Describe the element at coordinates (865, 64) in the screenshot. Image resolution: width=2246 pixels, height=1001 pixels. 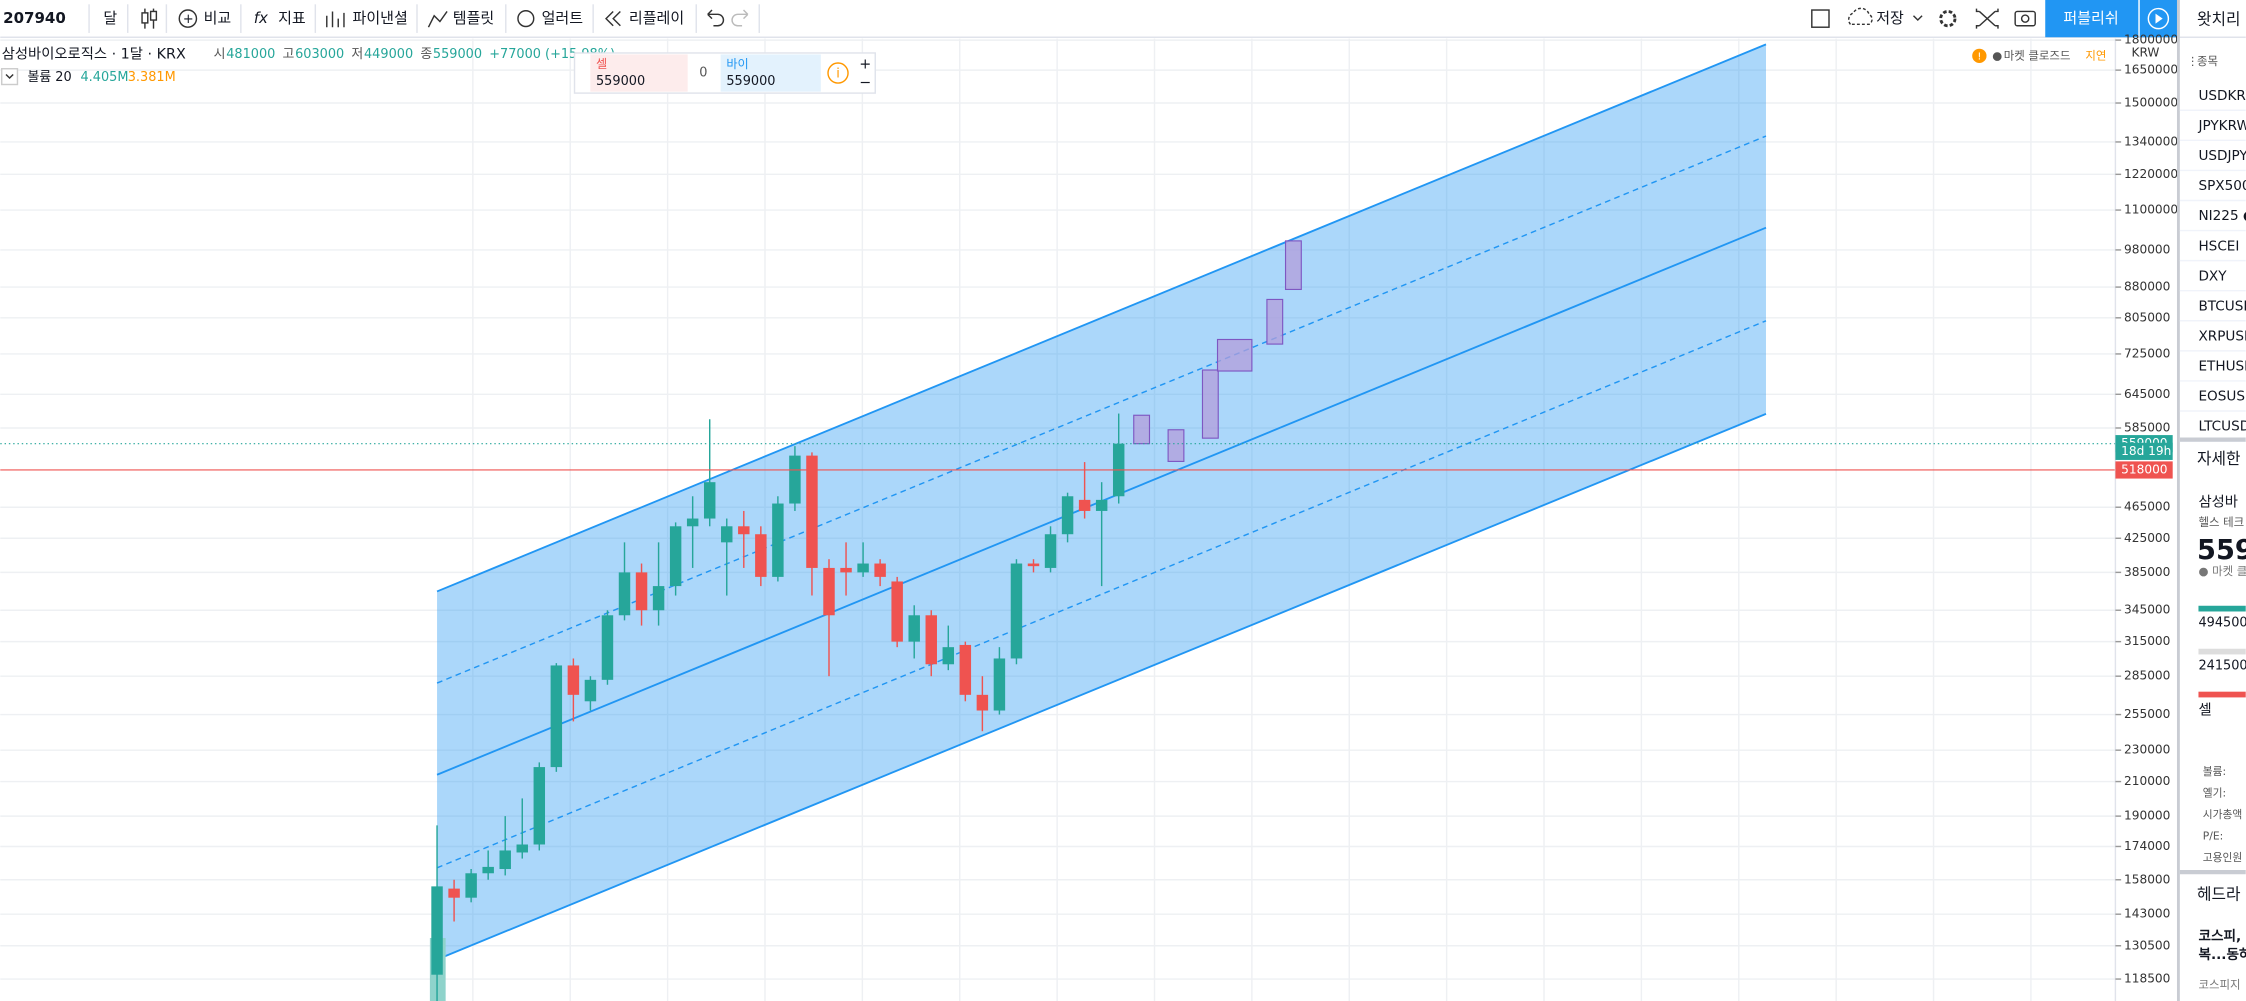
I see `qty-plus: +` at that location.